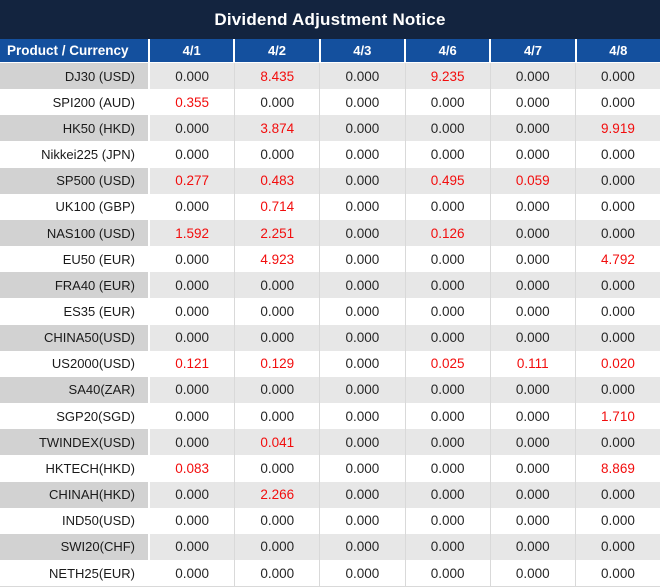 This screenshot has width=660, height=587. I want to click on product-cell: ES35 (EUR), so click(99, 311).